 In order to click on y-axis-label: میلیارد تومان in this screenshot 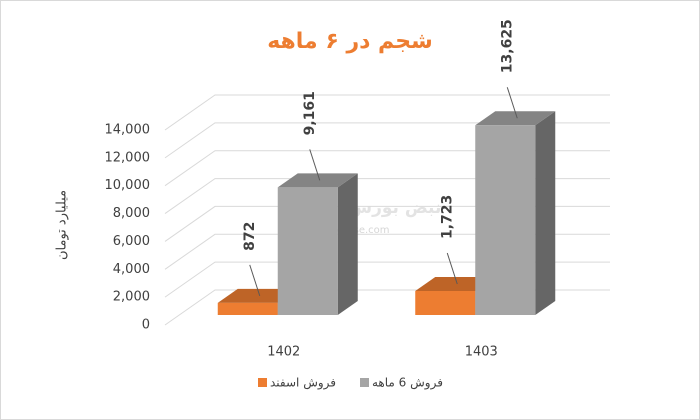, I will do `click(62, 225)`.